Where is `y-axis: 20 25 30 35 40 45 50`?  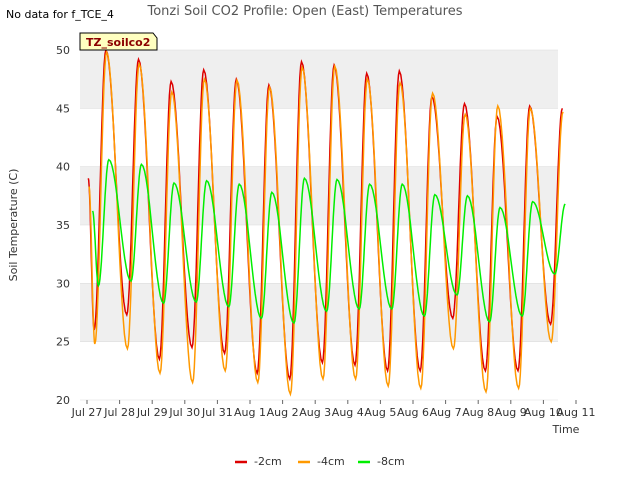 y-axis: 20 25 30 35 40 45 50 is located at coordinates (63, 225).